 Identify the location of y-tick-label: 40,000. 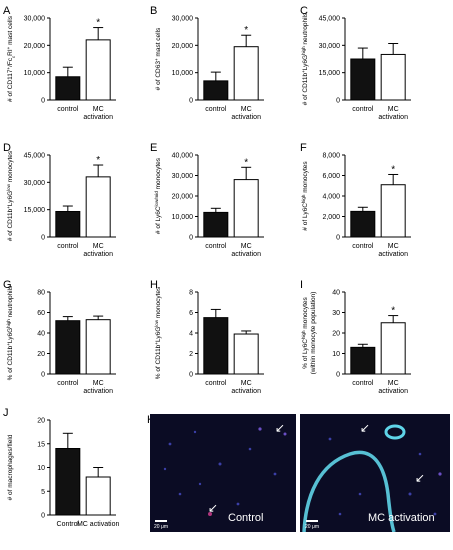
(183, 156).